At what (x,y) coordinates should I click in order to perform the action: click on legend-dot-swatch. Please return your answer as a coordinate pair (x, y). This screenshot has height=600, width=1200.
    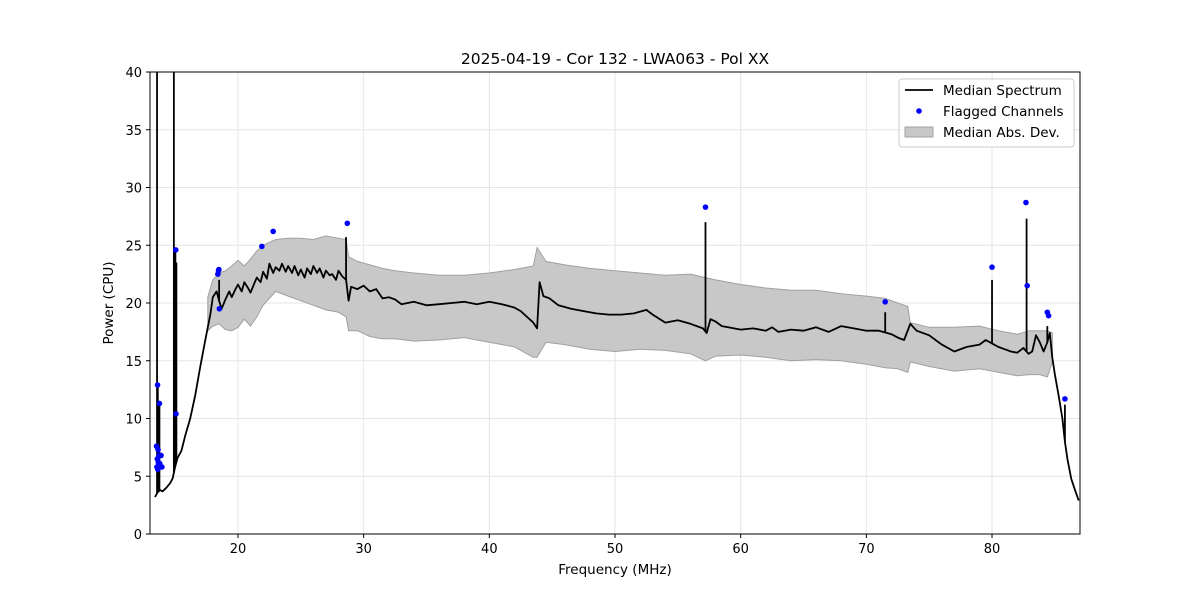
    Looking at the image, I should click on (919, 111).